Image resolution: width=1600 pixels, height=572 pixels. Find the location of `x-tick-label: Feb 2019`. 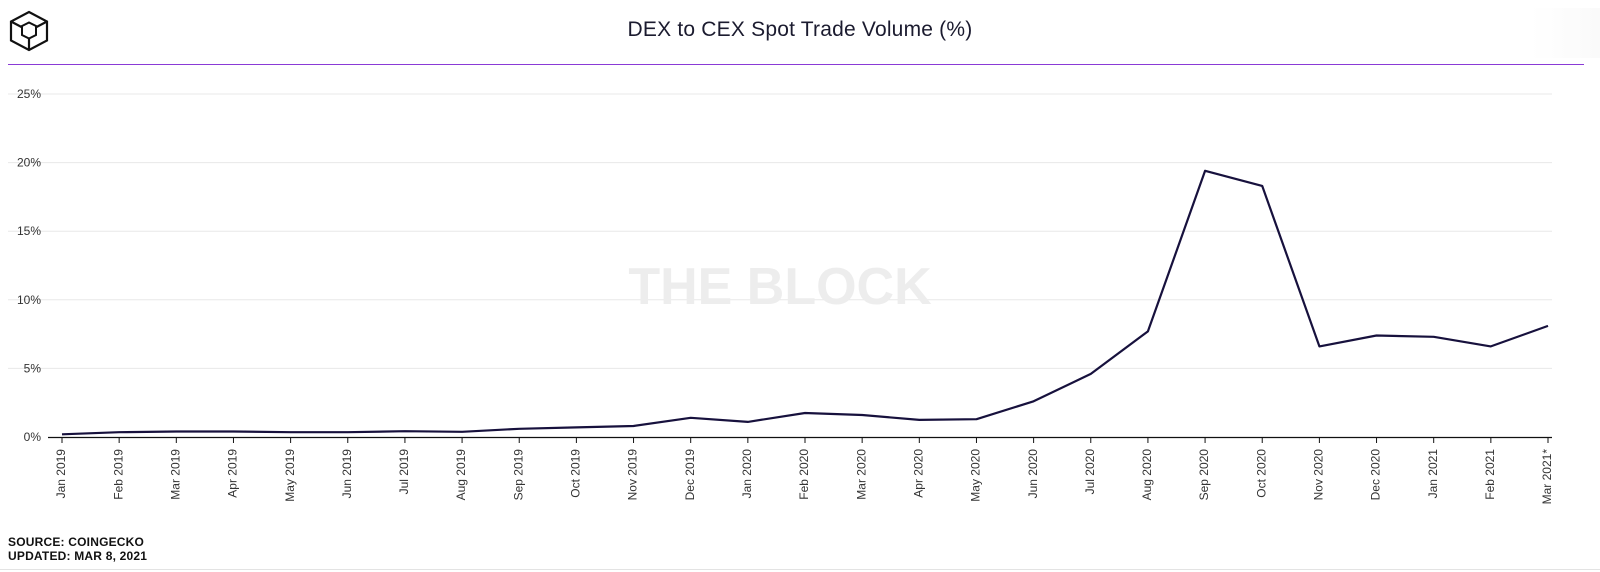

x-tick-label: Feb 2019 is located at coordinates (118, 474).